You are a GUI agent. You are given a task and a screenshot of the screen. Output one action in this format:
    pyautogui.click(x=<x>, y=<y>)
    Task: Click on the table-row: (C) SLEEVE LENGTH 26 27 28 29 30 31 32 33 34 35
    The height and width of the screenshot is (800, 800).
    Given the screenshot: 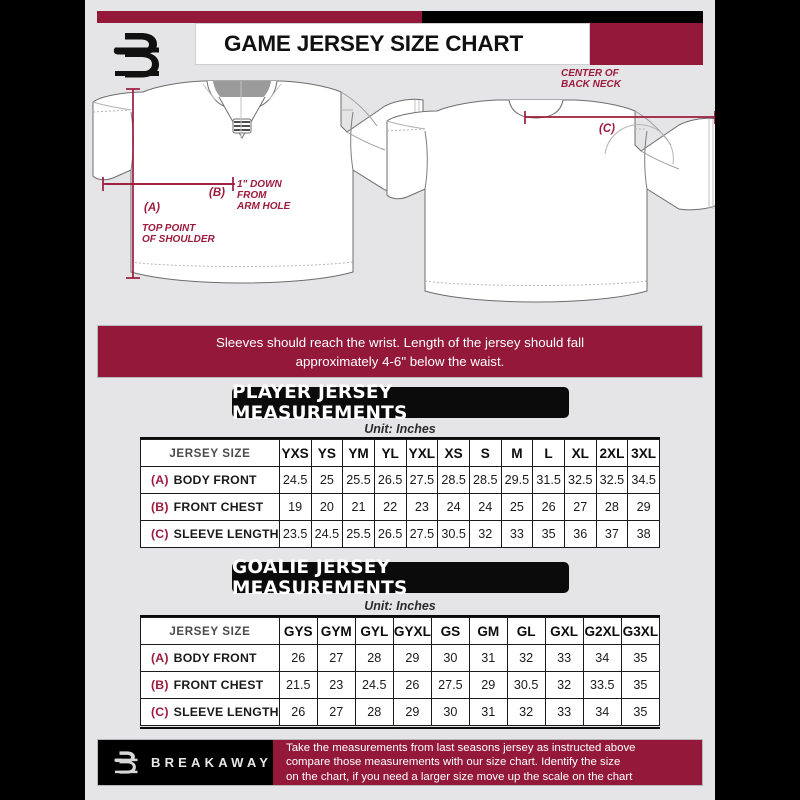 What is the action you would take?
    pyautogui.click(x=400, y=712)
    